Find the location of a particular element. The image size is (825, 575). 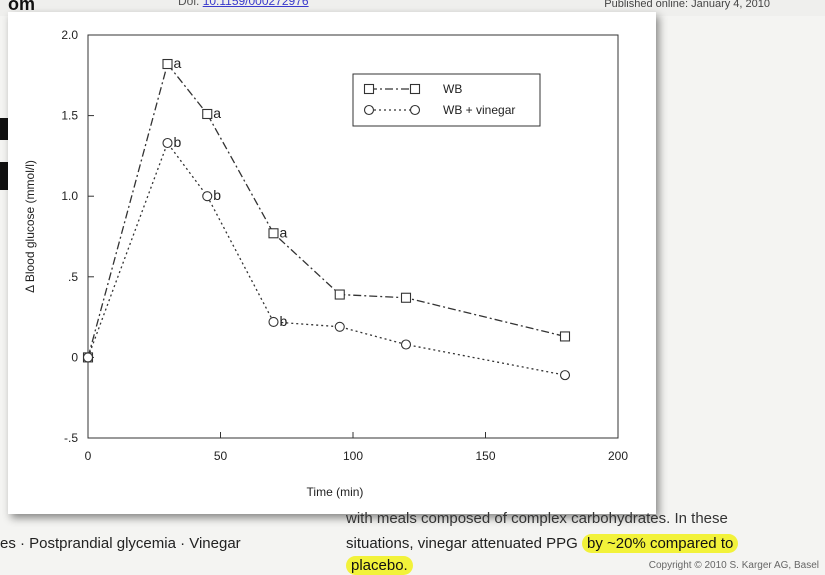

x-tick-label: 0 is located at coordinates (88, 456).